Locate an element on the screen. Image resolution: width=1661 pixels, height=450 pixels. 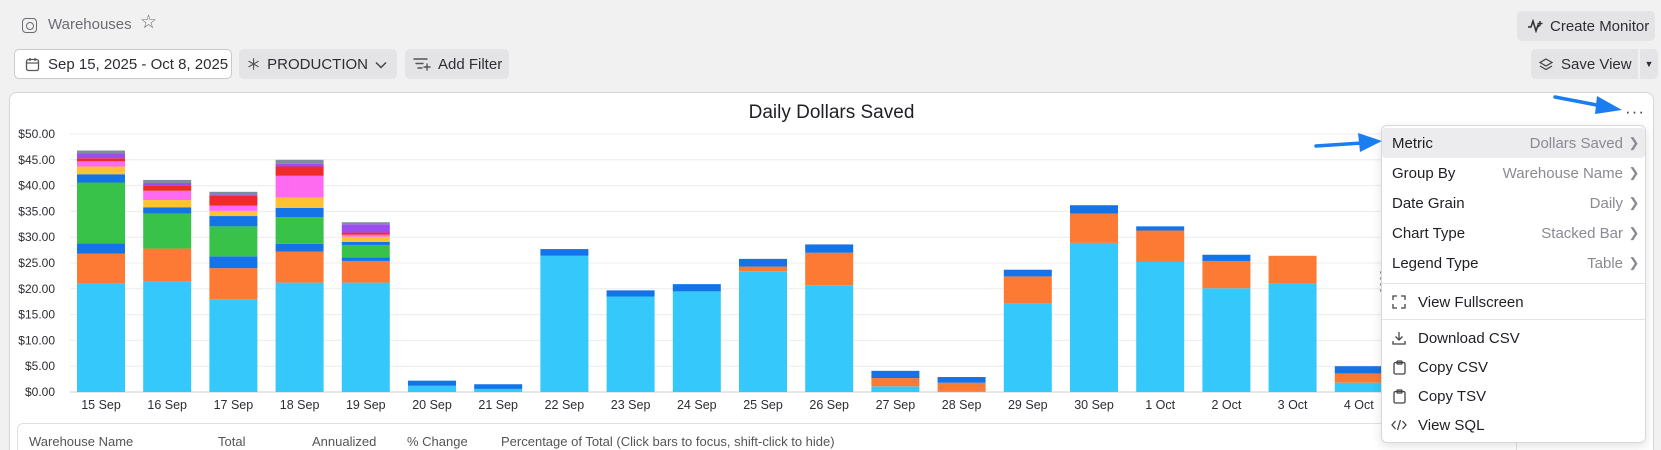
menu-item-legend-type: Legend Type Table ❯ is located at coordinates (1513, 263).